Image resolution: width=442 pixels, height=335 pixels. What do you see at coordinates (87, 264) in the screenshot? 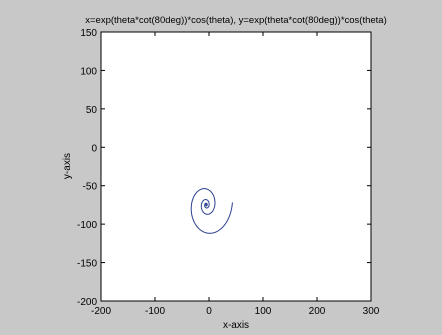
I see `y-tick-label: -150` at bounding box center [87, 264].